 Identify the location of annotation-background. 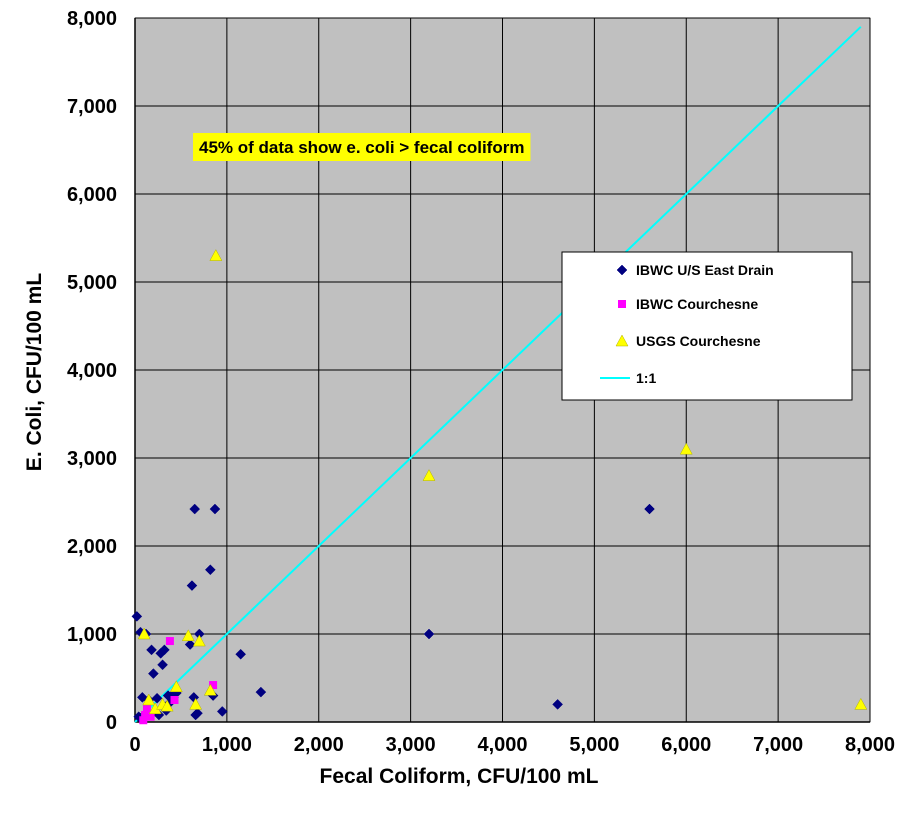
(362, 147).